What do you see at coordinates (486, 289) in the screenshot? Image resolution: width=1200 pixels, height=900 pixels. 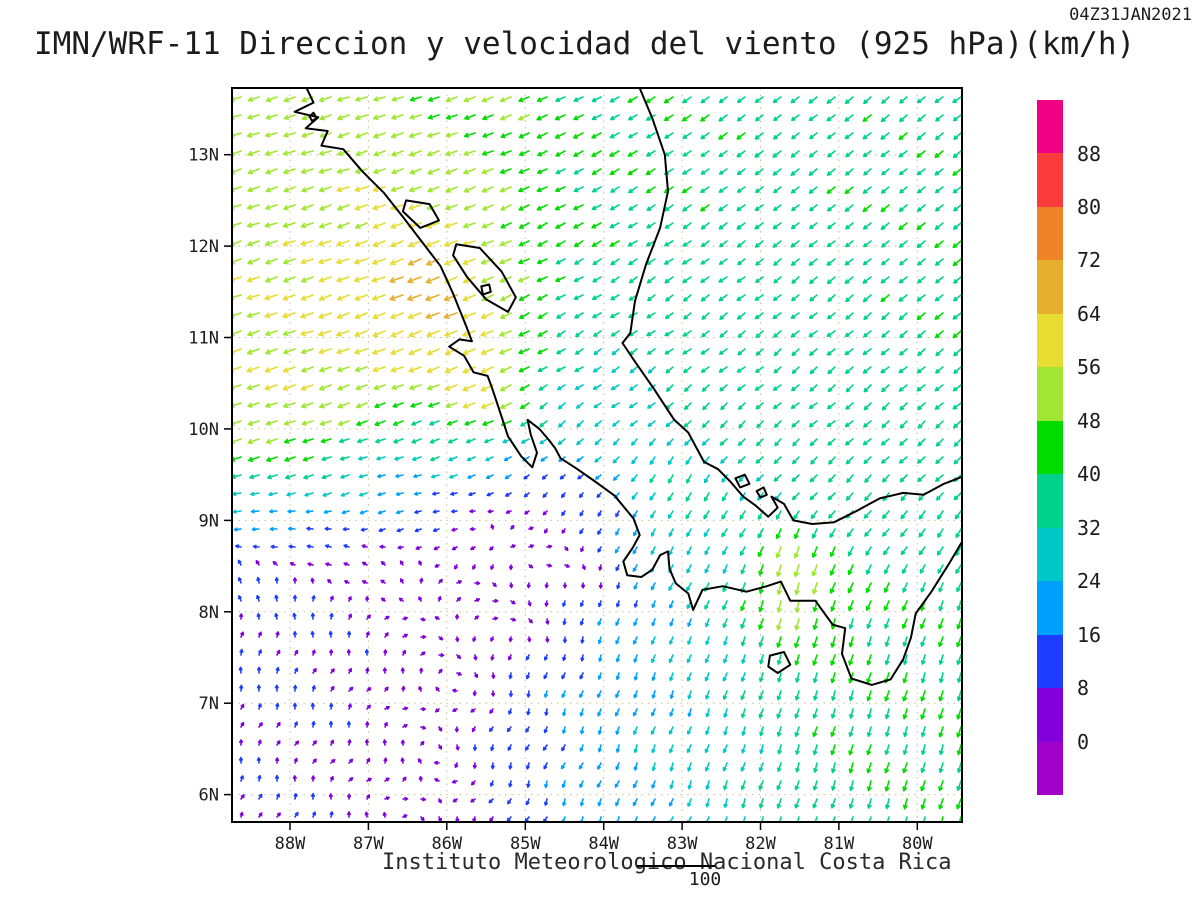 I see `coastline-ometepe-island` at bounding box center [486, 289].